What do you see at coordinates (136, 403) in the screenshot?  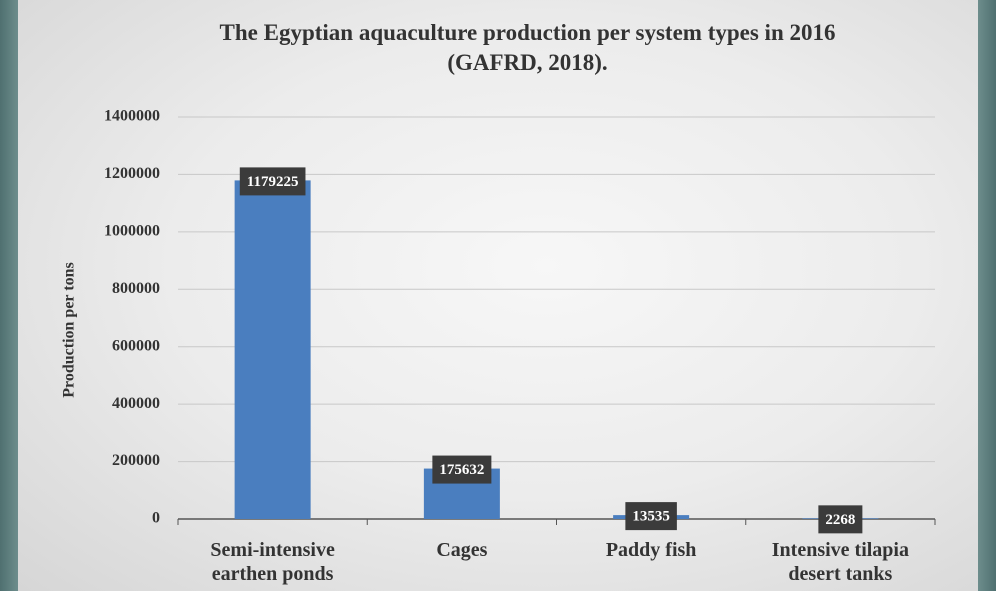 I see `y-tick-label: 400000` at bounding box center [136, 403].